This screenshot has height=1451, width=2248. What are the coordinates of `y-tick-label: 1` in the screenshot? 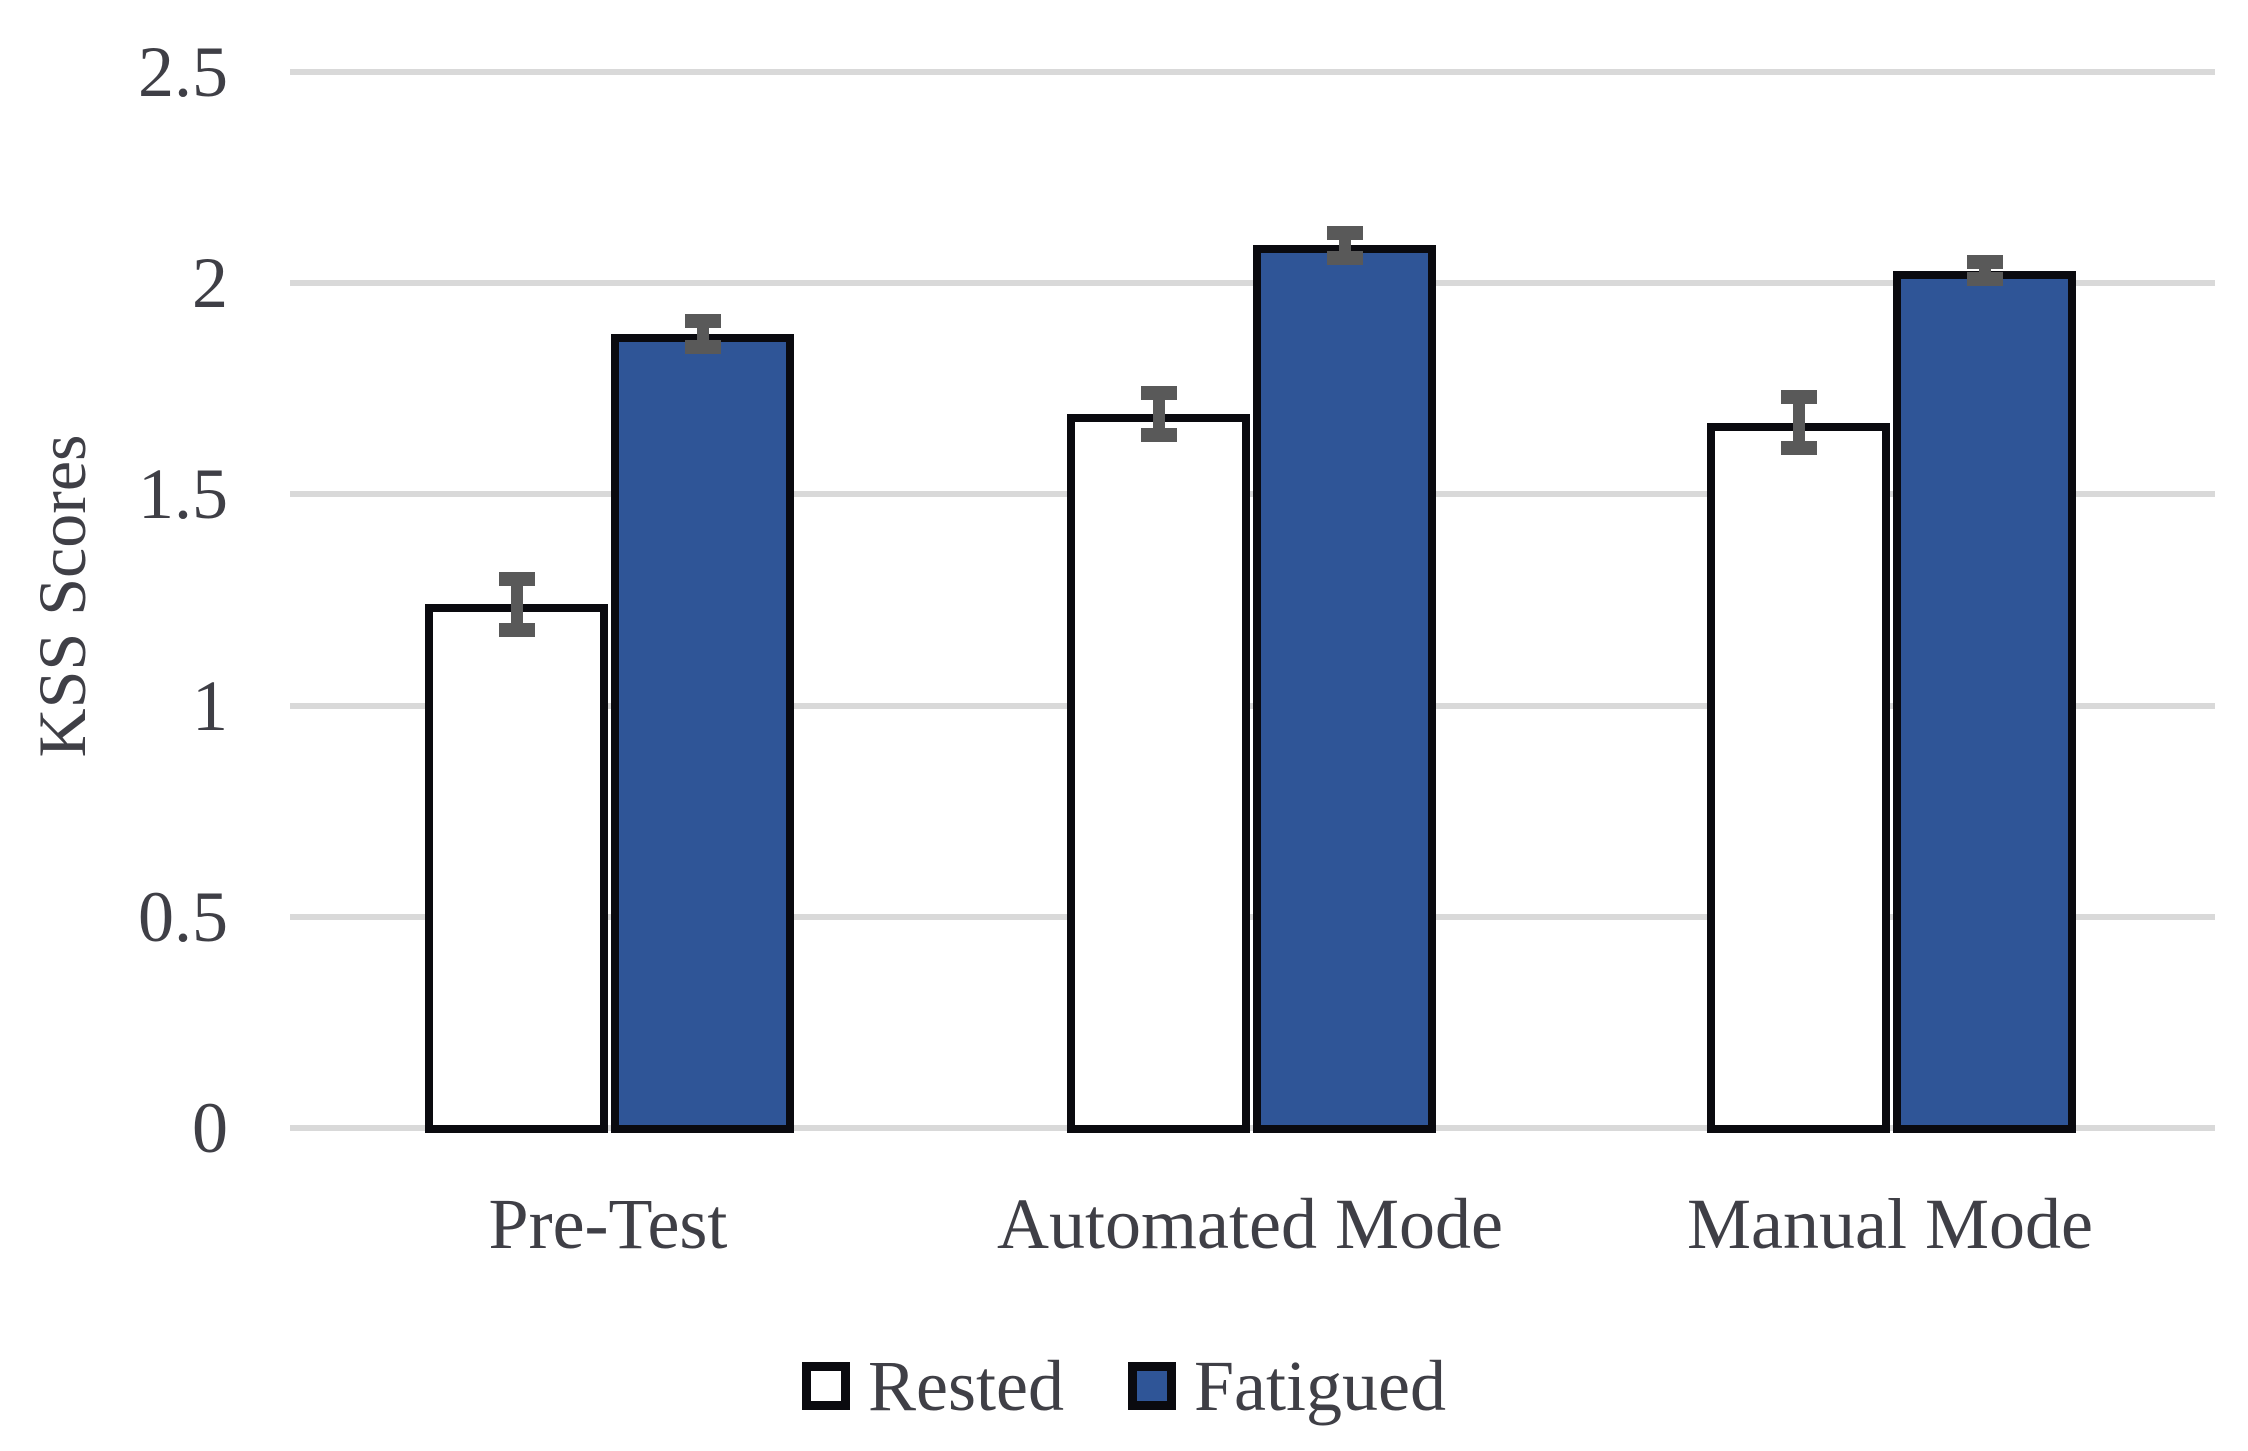 It's located at (210, 705).